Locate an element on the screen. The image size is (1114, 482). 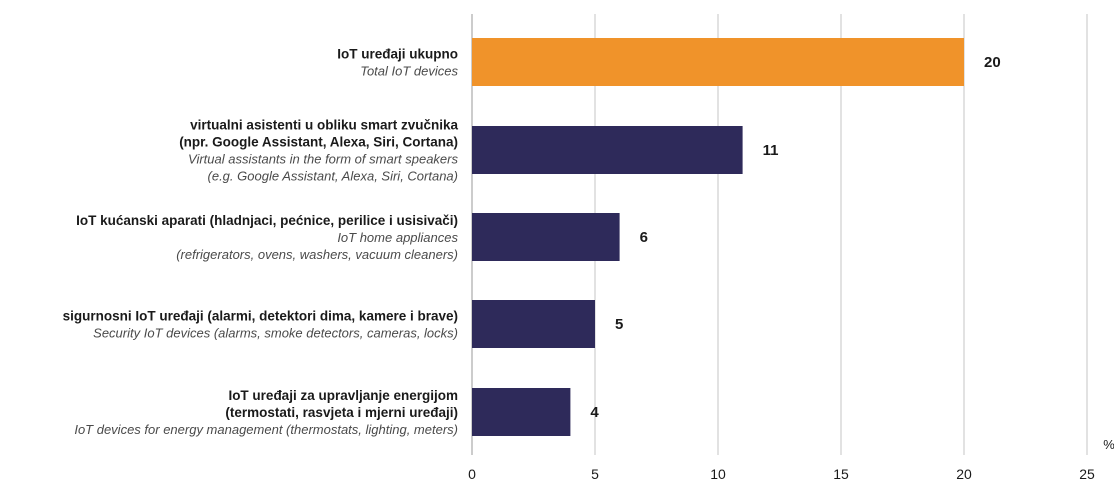
value-label-4: 4 is located at coordinates (594, 412).